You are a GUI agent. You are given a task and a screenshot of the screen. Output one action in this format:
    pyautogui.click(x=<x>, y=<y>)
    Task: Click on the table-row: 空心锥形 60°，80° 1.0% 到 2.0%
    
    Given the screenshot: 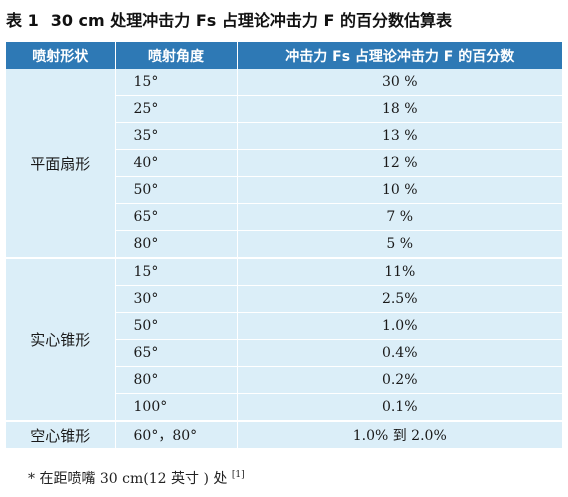 What is the action you would take?
    pyautogui.click(x=284, y=434)
    